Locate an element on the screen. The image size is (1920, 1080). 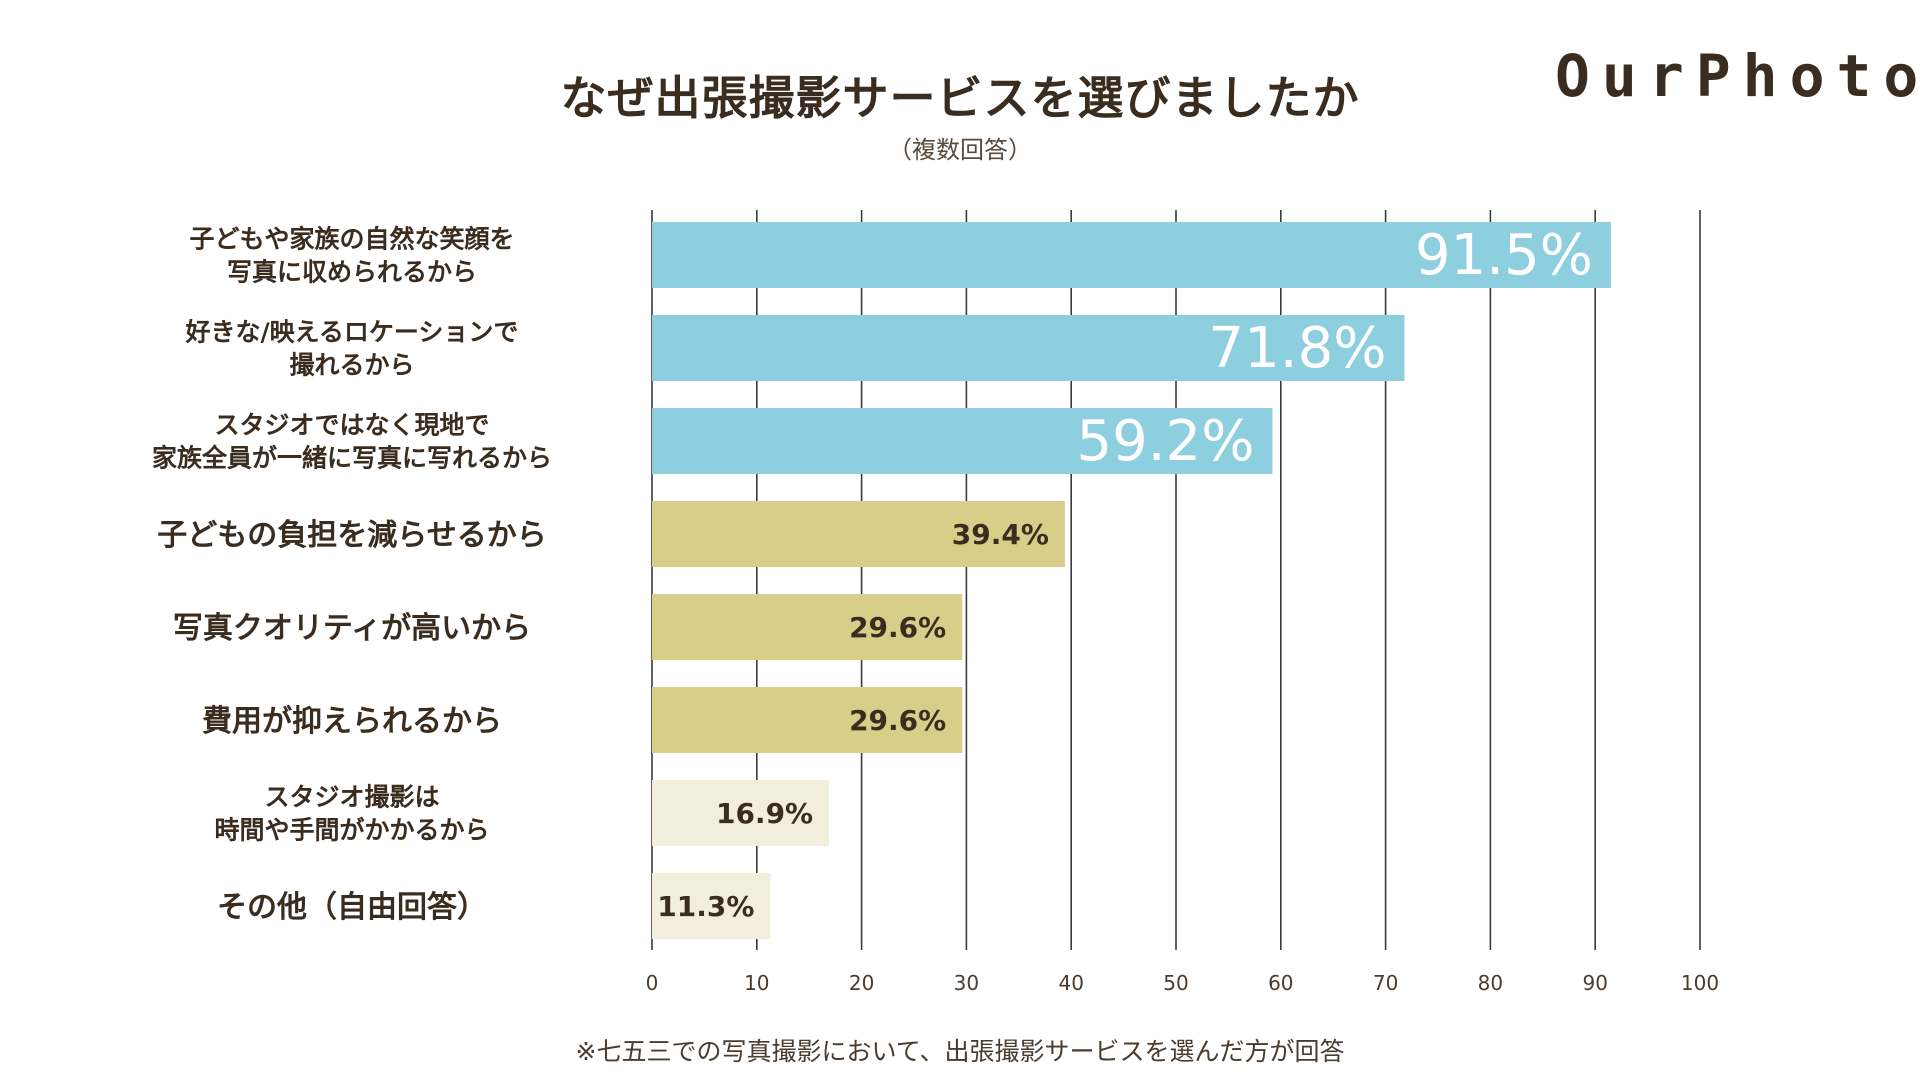
x-axis-ticks: 0 10 20 30 40 50 60 70 80 90 100 is located at coordinates (1182, 983).